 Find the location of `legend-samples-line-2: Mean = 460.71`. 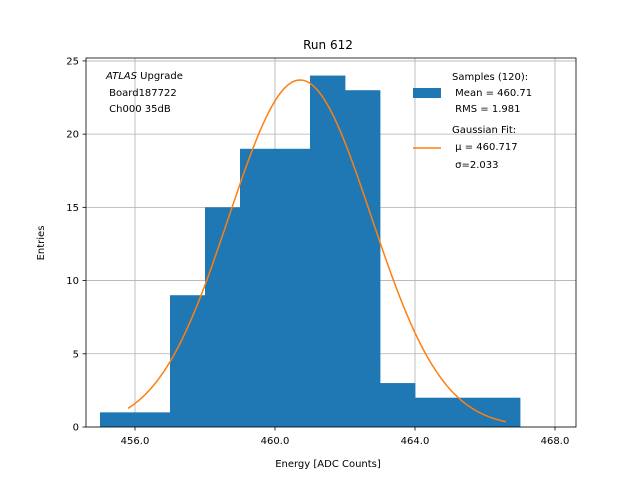

legend-samples-line-2: Mean = 460.71 is located at coordinates (492, 93).